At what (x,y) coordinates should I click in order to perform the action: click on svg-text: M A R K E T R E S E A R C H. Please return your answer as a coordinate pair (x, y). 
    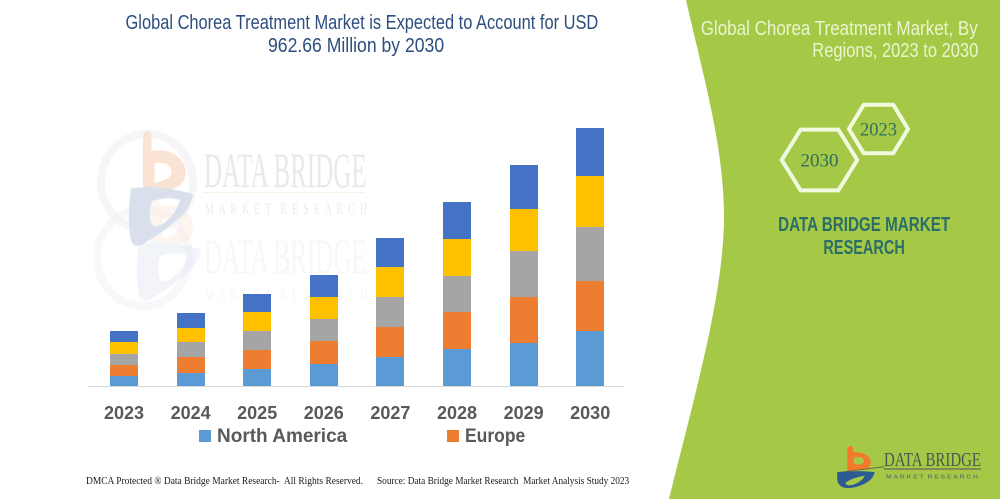
    Looking at the image, I should click on (932, 478).